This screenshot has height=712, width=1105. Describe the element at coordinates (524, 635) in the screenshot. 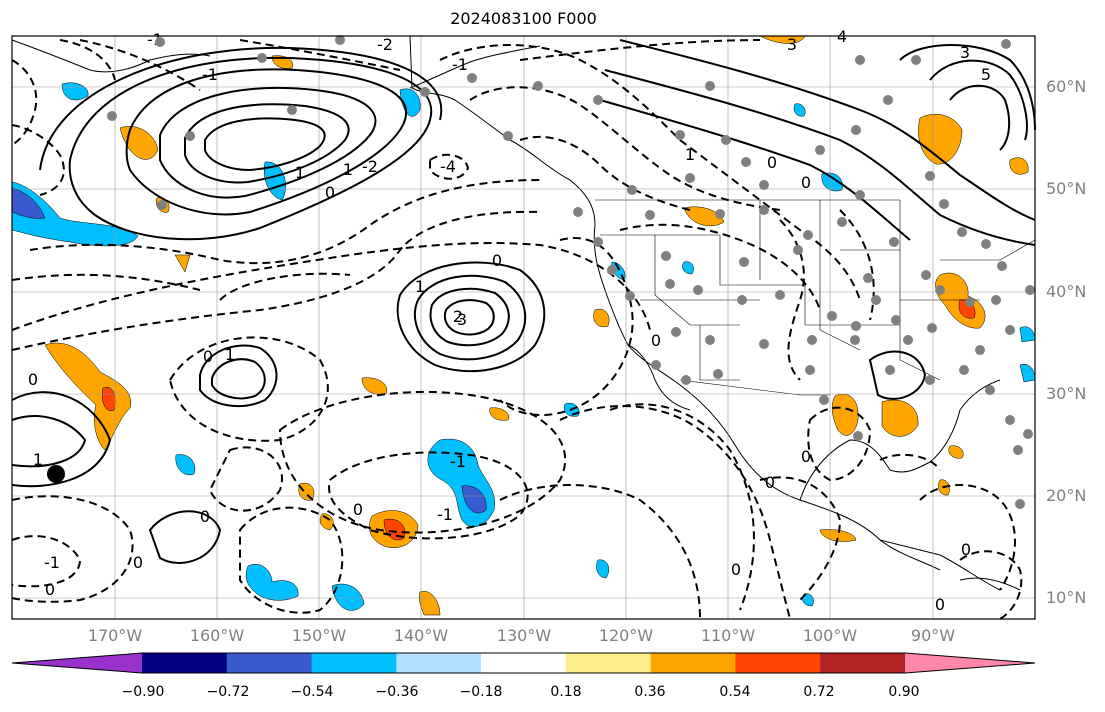

I see `lon-label: 130°W` at that location.